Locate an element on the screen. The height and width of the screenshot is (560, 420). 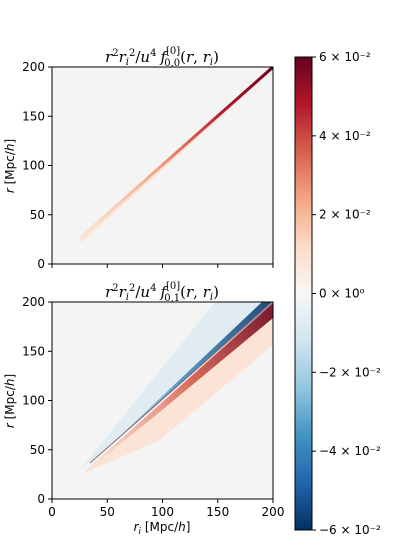
colorbar-tick-label: −6 × 10⁻² is located at coordinates (350, 530).